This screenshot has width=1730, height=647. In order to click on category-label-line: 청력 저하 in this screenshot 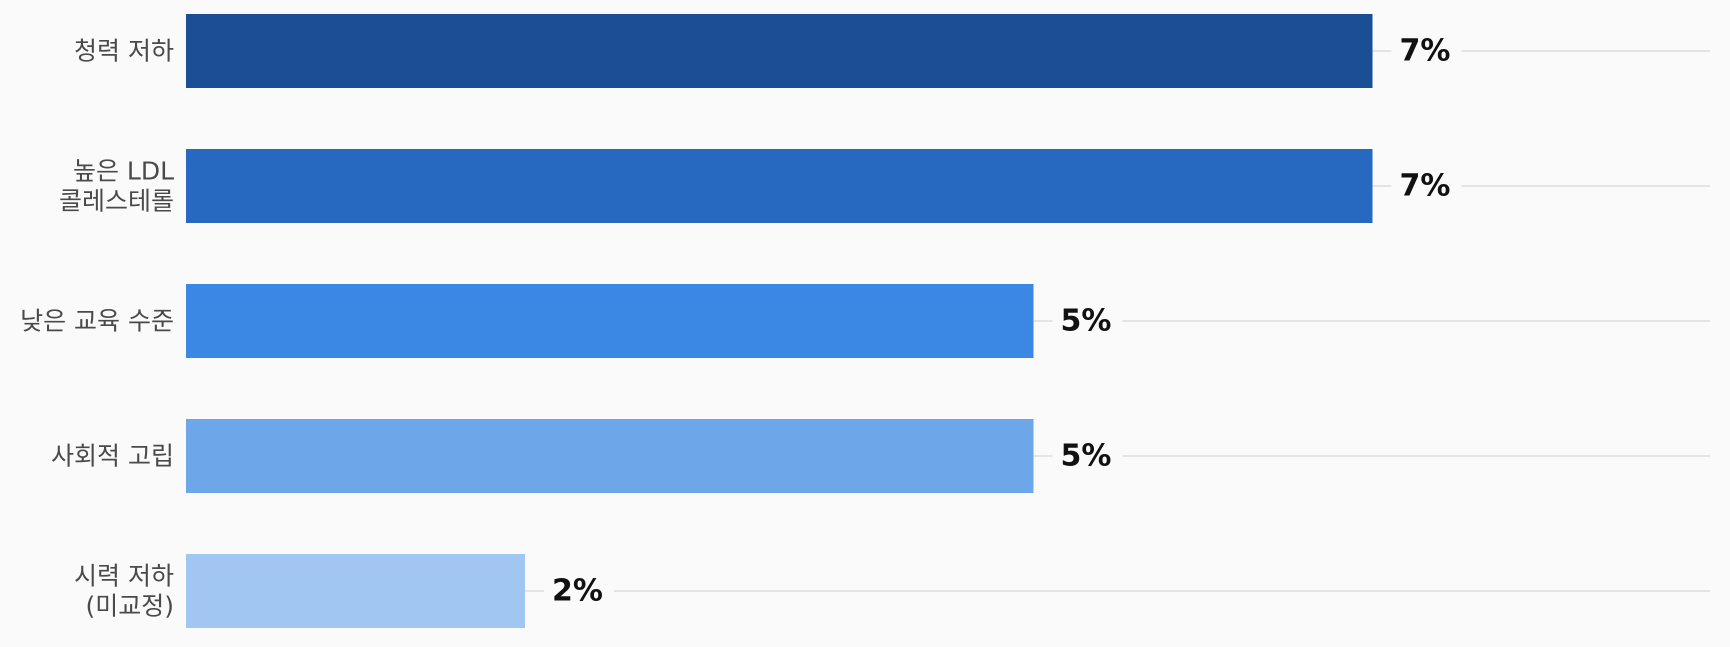, I will do `click(124, 51)`.